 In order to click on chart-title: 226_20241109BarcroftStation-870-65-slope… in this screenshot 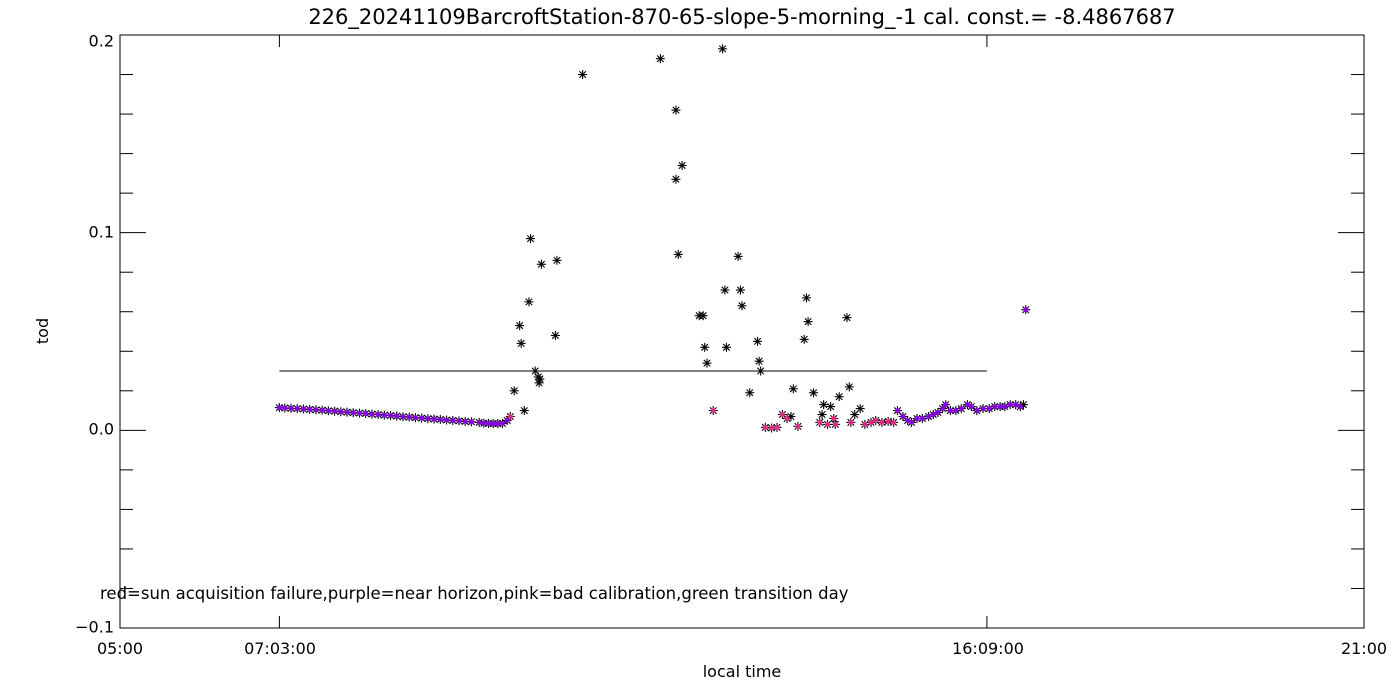, I will do `click(741, 17)`.